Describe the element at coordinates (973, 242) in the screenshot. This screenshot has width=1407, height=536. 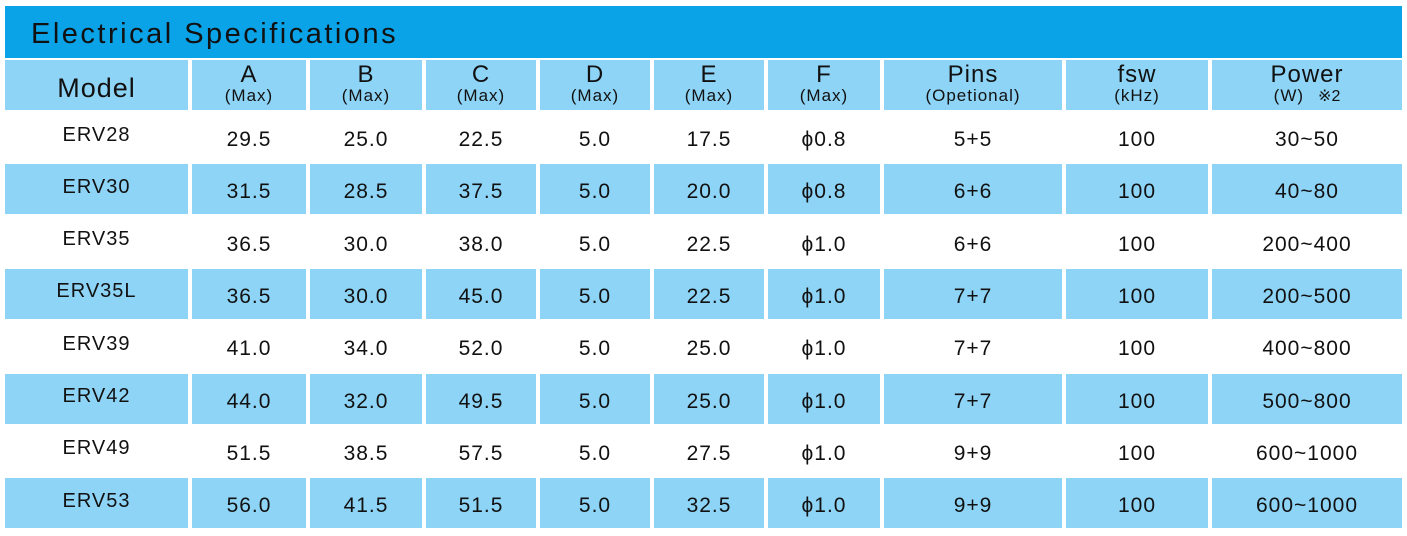
I see `table-cell: 6+6` at that location.